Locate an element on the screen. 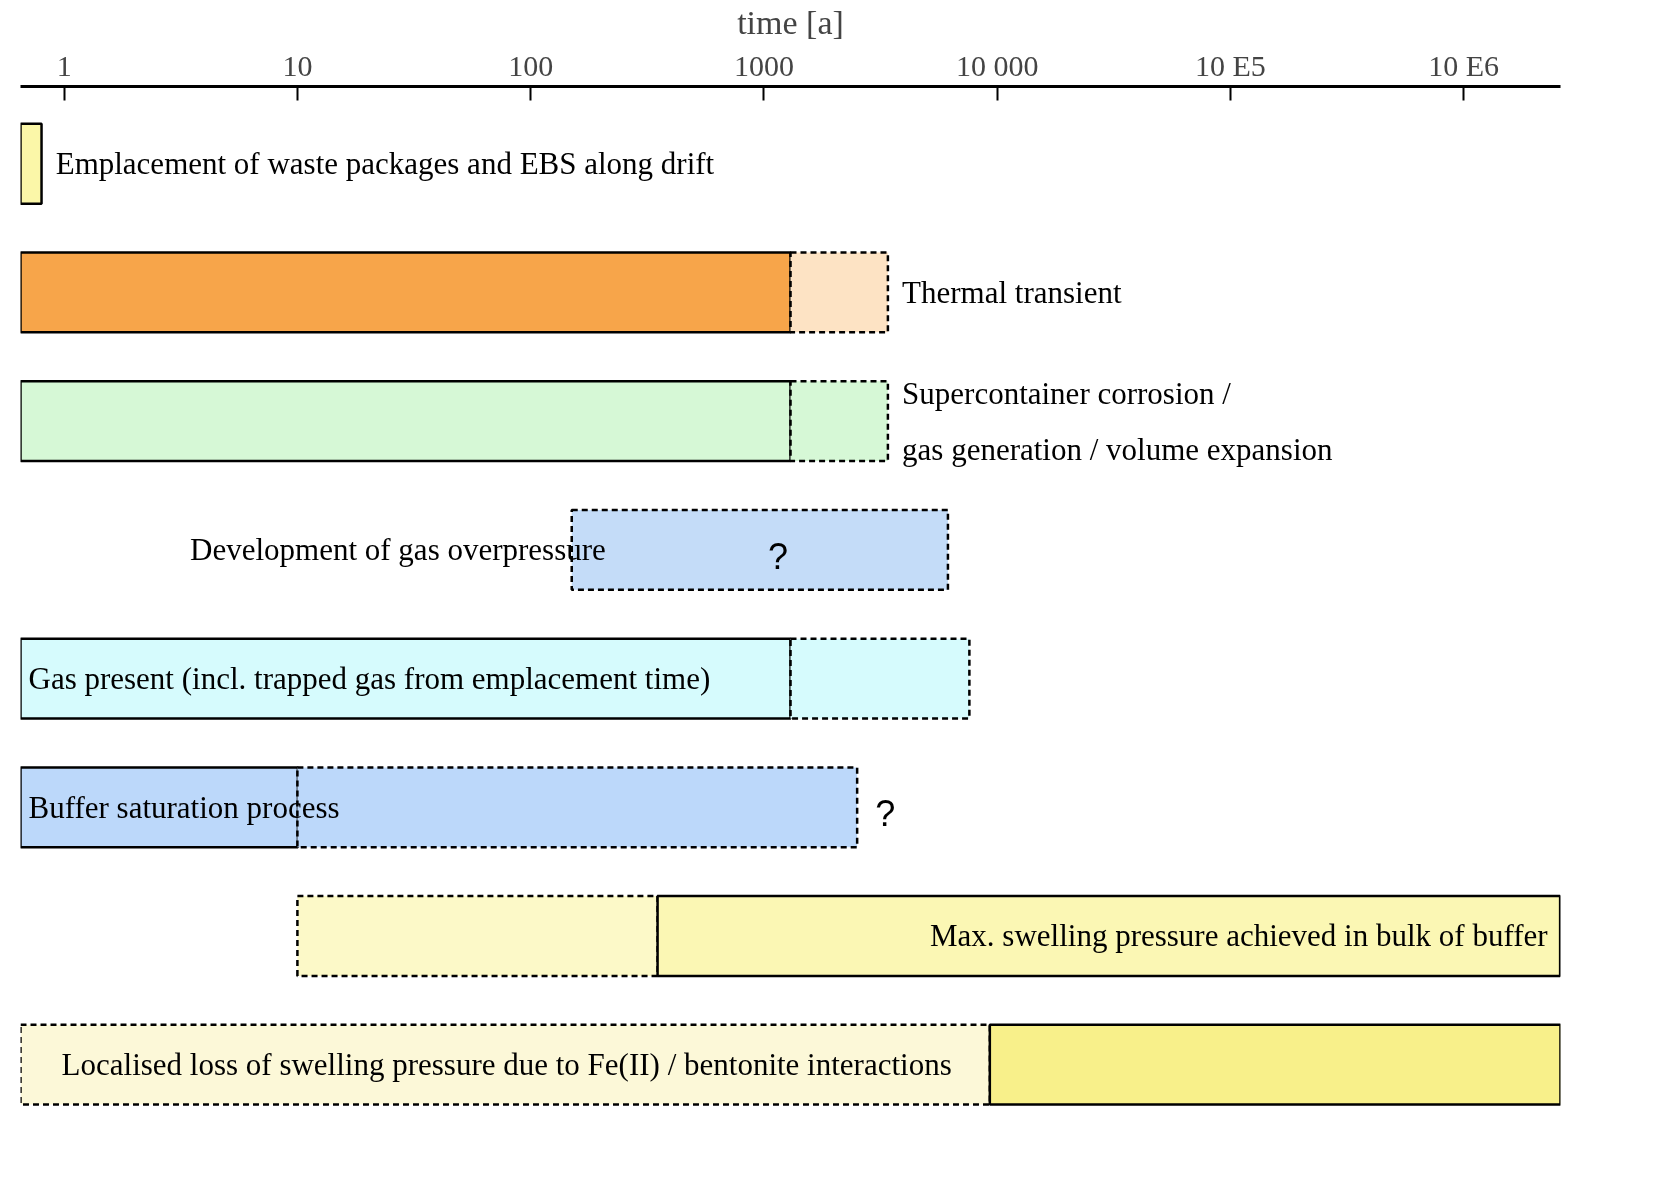 This screenshot has height=1180, width=1663. y-tick-label: Thermal transient is located at coordinates (1012, 292).